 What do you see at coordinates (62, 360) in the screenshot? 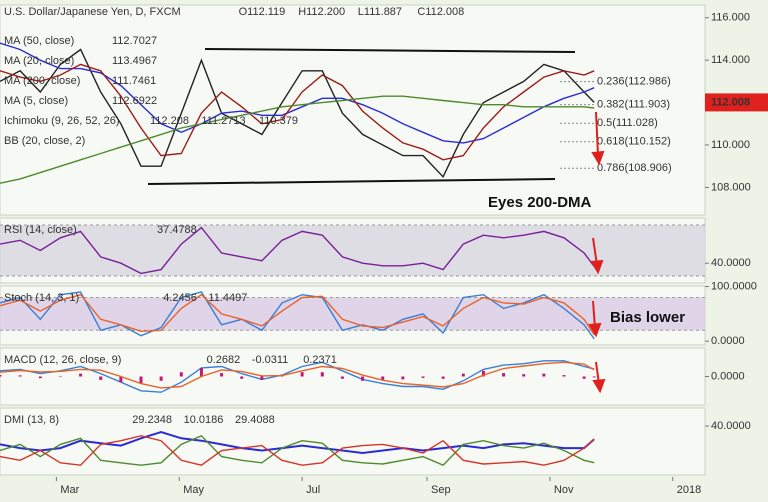
I see `indicator-title: MACD (12, 26, close, 9)` at bounding box center [62, 360].